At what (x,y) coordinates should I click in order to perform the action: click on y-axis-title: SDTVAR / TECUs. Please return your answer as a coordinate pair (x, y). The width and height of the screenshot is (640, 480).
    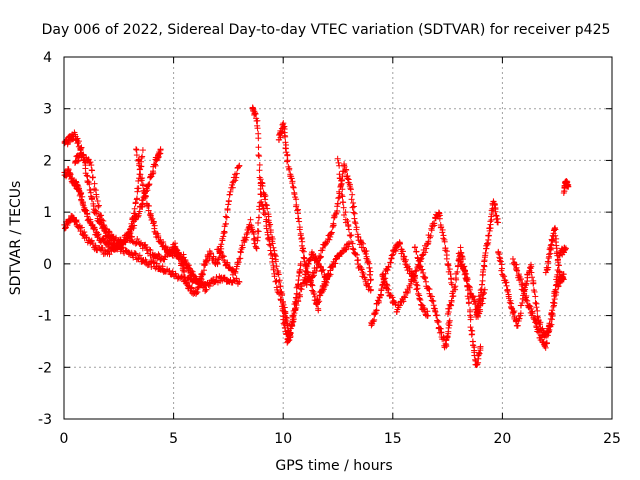
    Looking at the image, I should click on (16, 238).